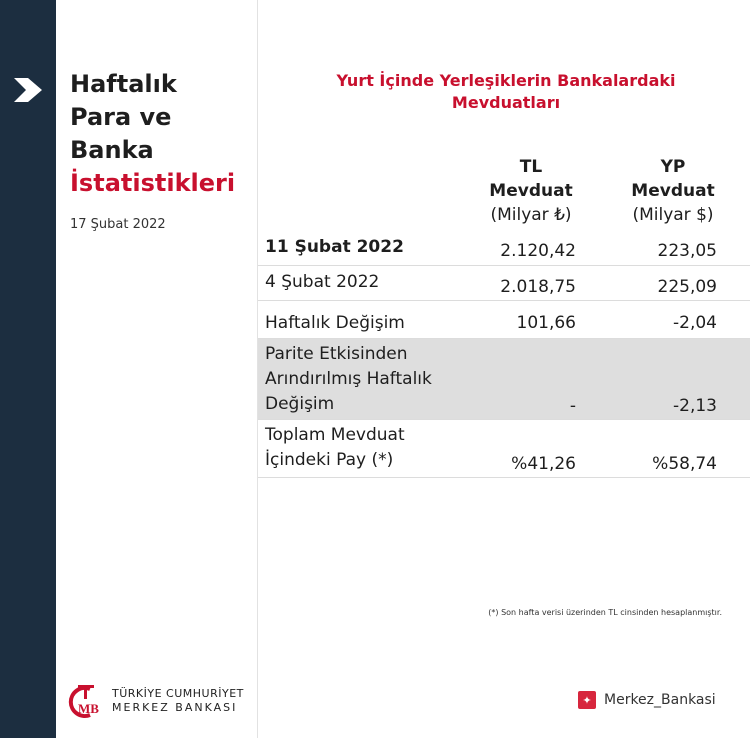  What do you see at coordinates (504, 320) in the screenshot?
I see `table-row: Haftalık Değişim 101,66 -2,04` at bounding box center [504, 320].